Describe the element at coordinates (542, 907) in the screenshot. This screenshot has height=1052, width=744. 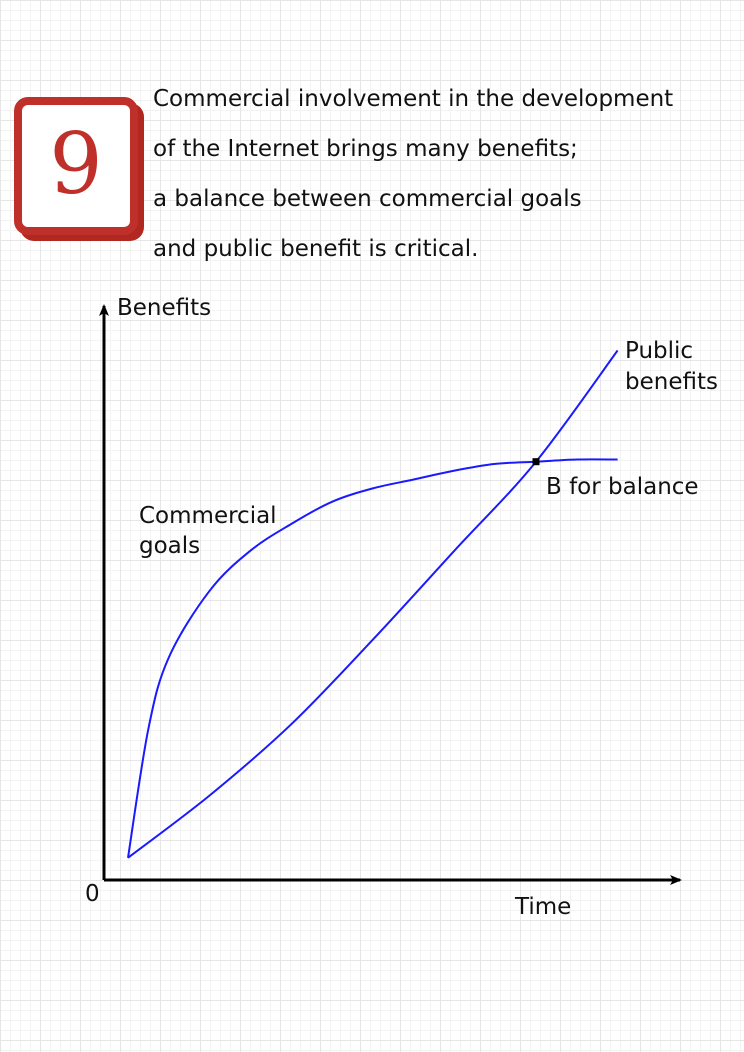
I see `x-axis-label: Time` at that location.